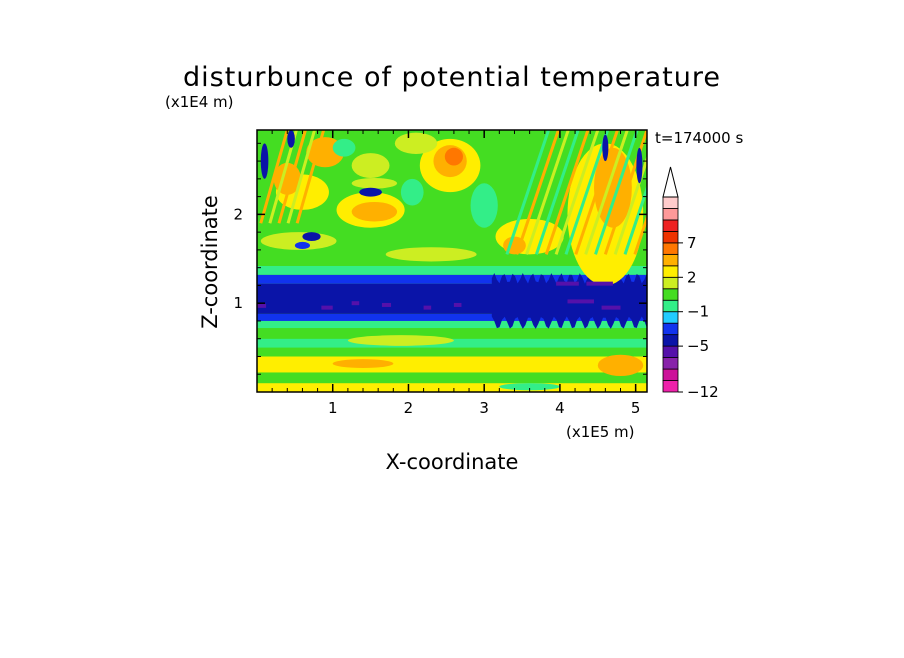 The width and height of the screenshot is (904, 658). I want to click on y-tick-label: 1, so click(238, 303).